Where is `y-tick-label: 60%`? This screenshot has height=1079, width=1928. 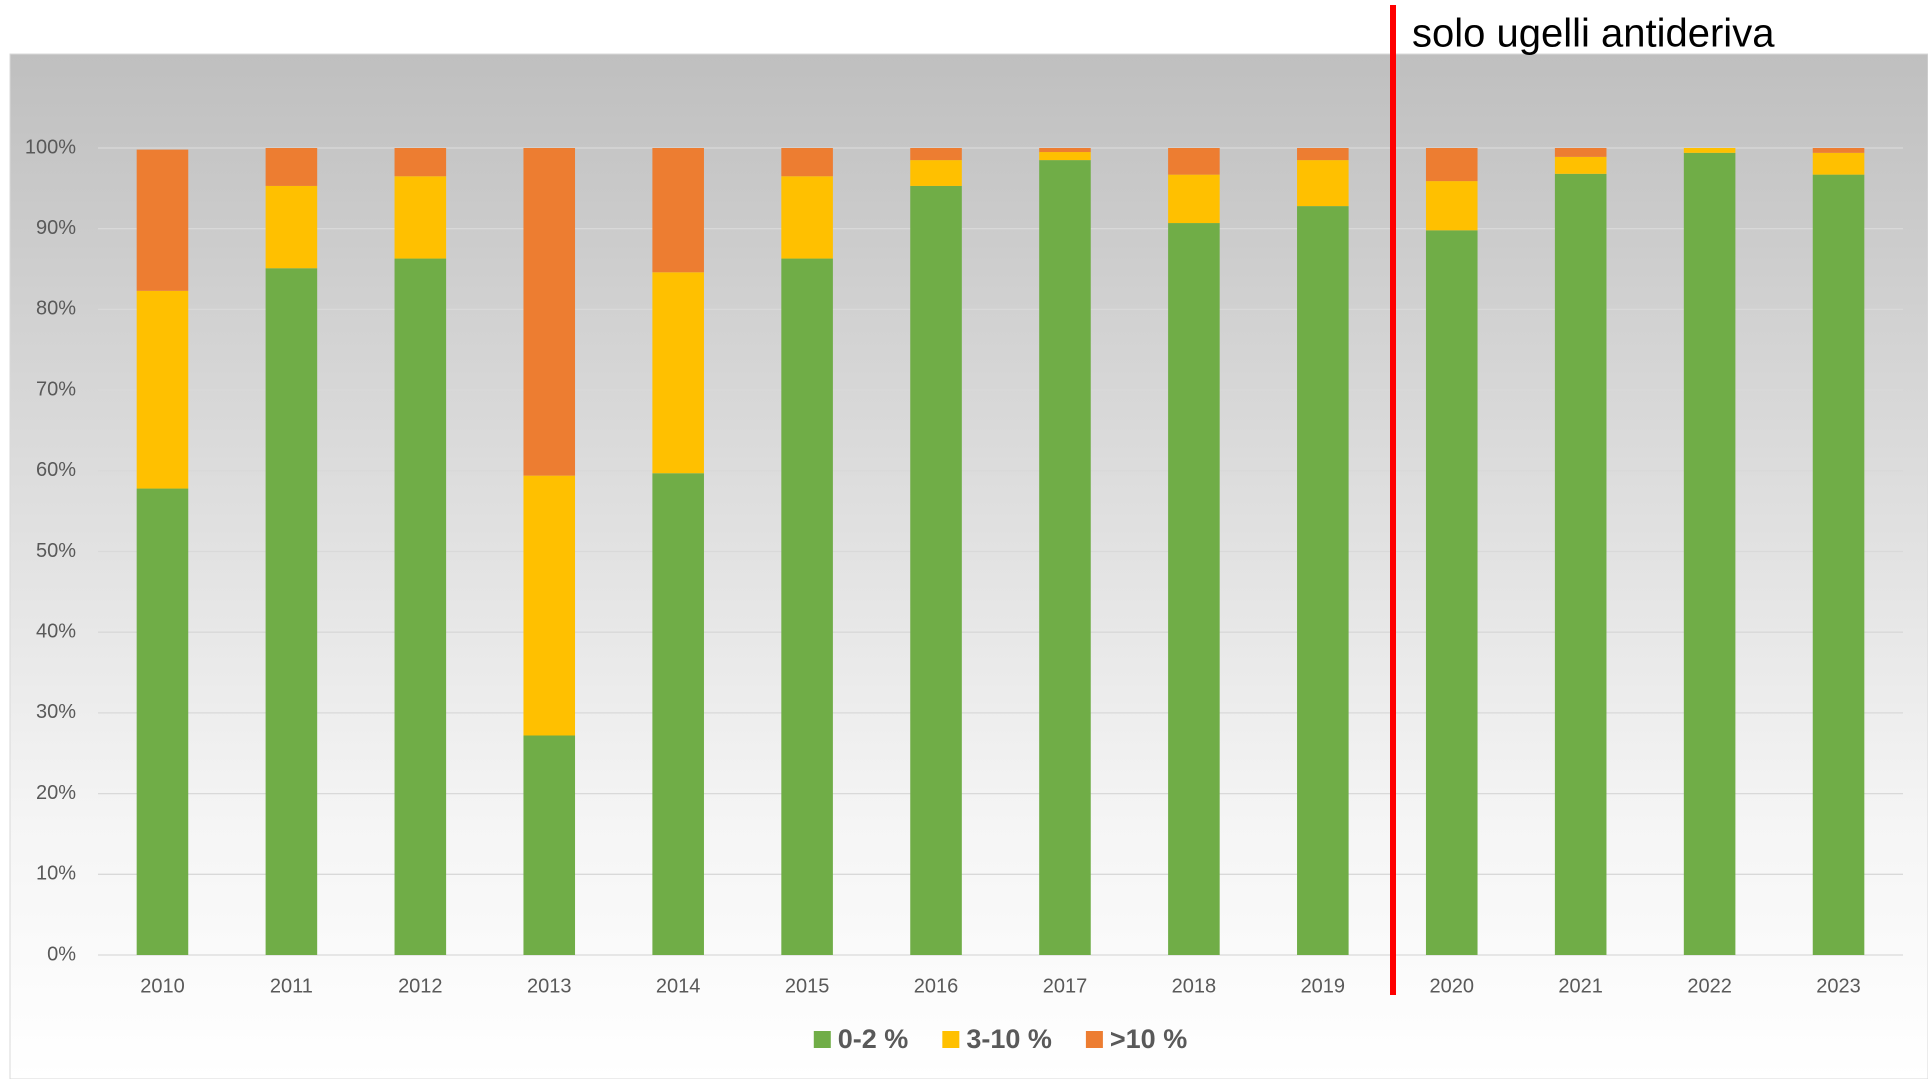 y-tick-label: 60% is located at coordinates (56, 470).